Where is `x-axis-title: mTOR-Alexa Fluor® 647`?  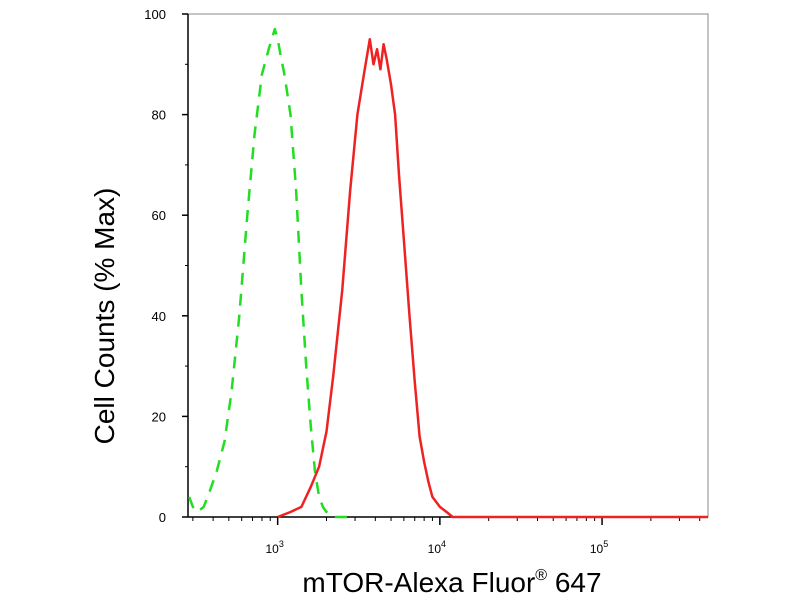
x-axis-title: mTOR-Alexa Fluor® 647 is located at coordinates (451, 582).